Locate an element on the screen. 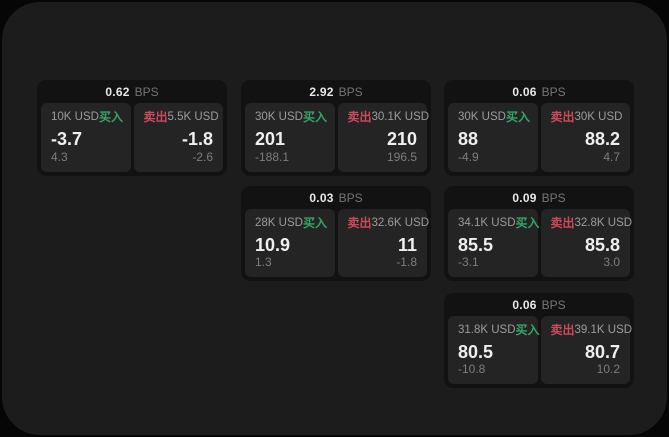 This screenshot has width=669, height=437. card-header: 2.92 BPS is located at coordinates (336, 91).